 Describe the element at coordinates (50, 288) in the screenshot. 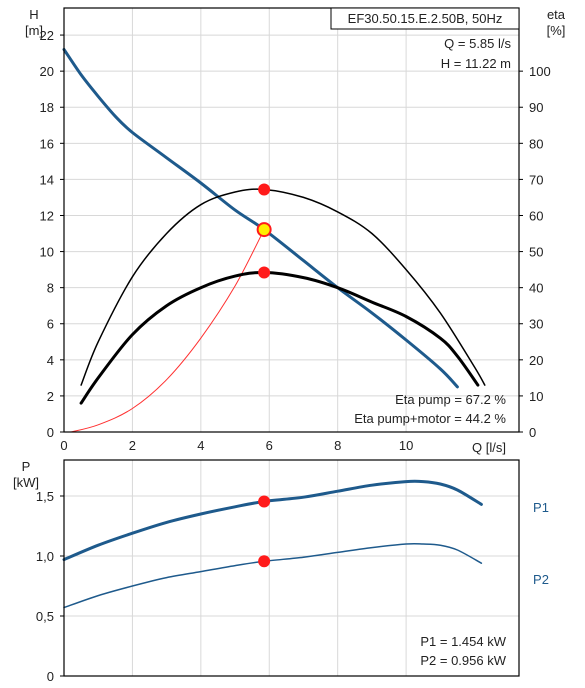

I see `y-tick-label: 8` at that location.